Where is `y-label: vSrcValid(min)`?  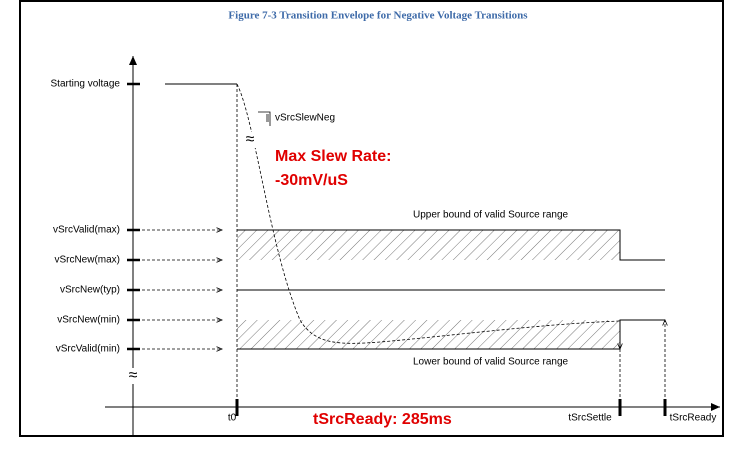 y-label: vSrcValid(min) is located at coordinates (88, 349).